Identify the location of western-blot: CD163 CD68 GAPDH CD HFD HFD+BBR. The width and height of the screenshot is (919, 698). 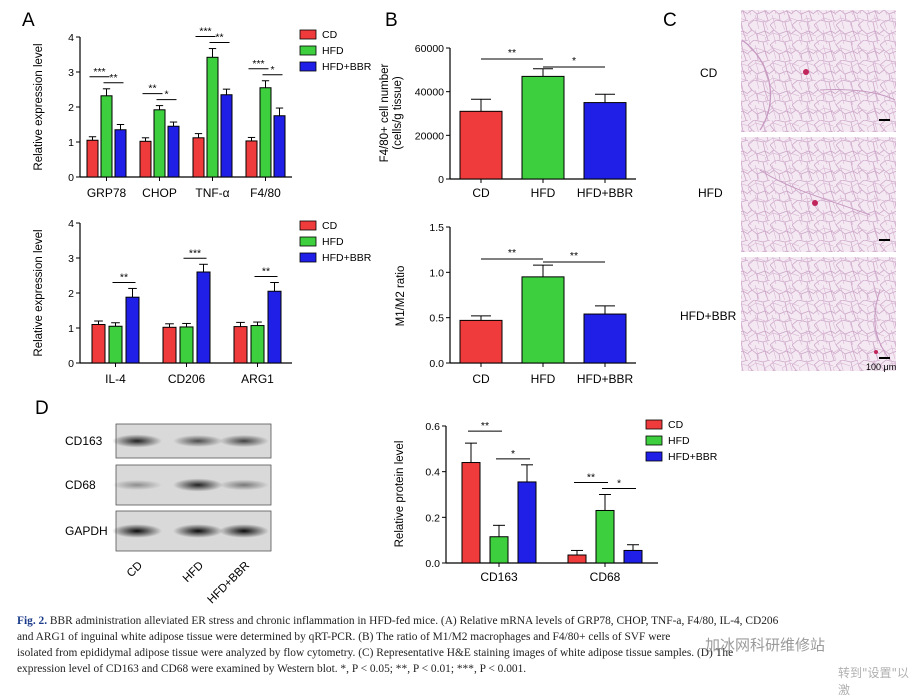
(168, 515).